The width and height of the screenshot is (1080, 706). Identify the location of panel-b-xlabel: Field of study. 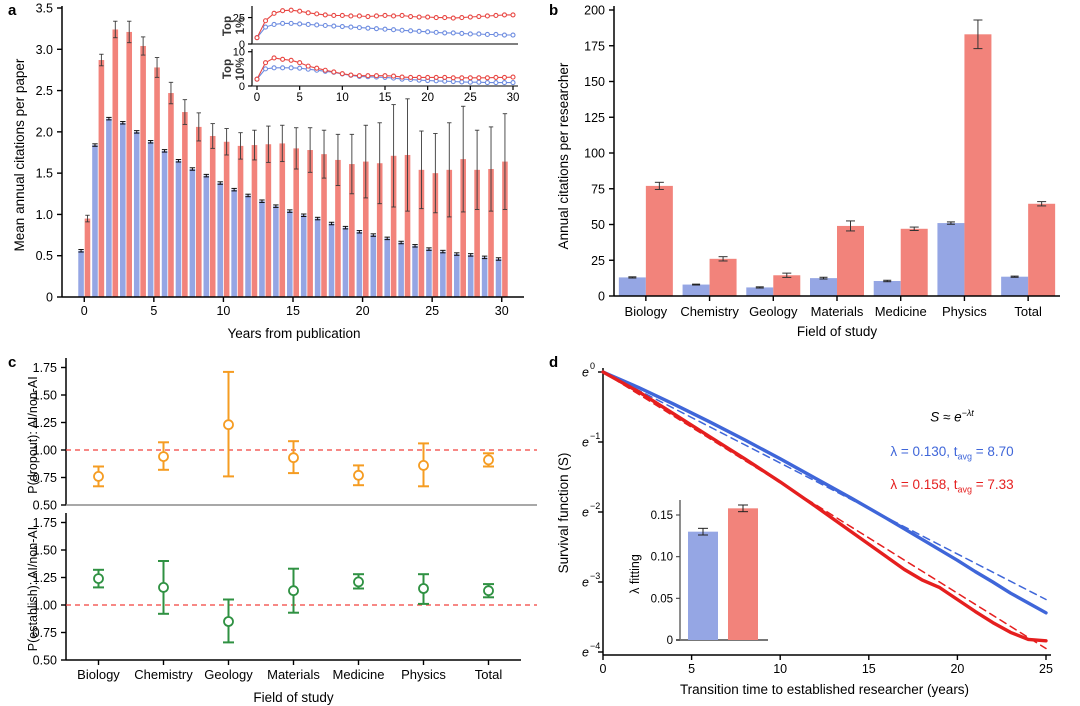
(837, 331).